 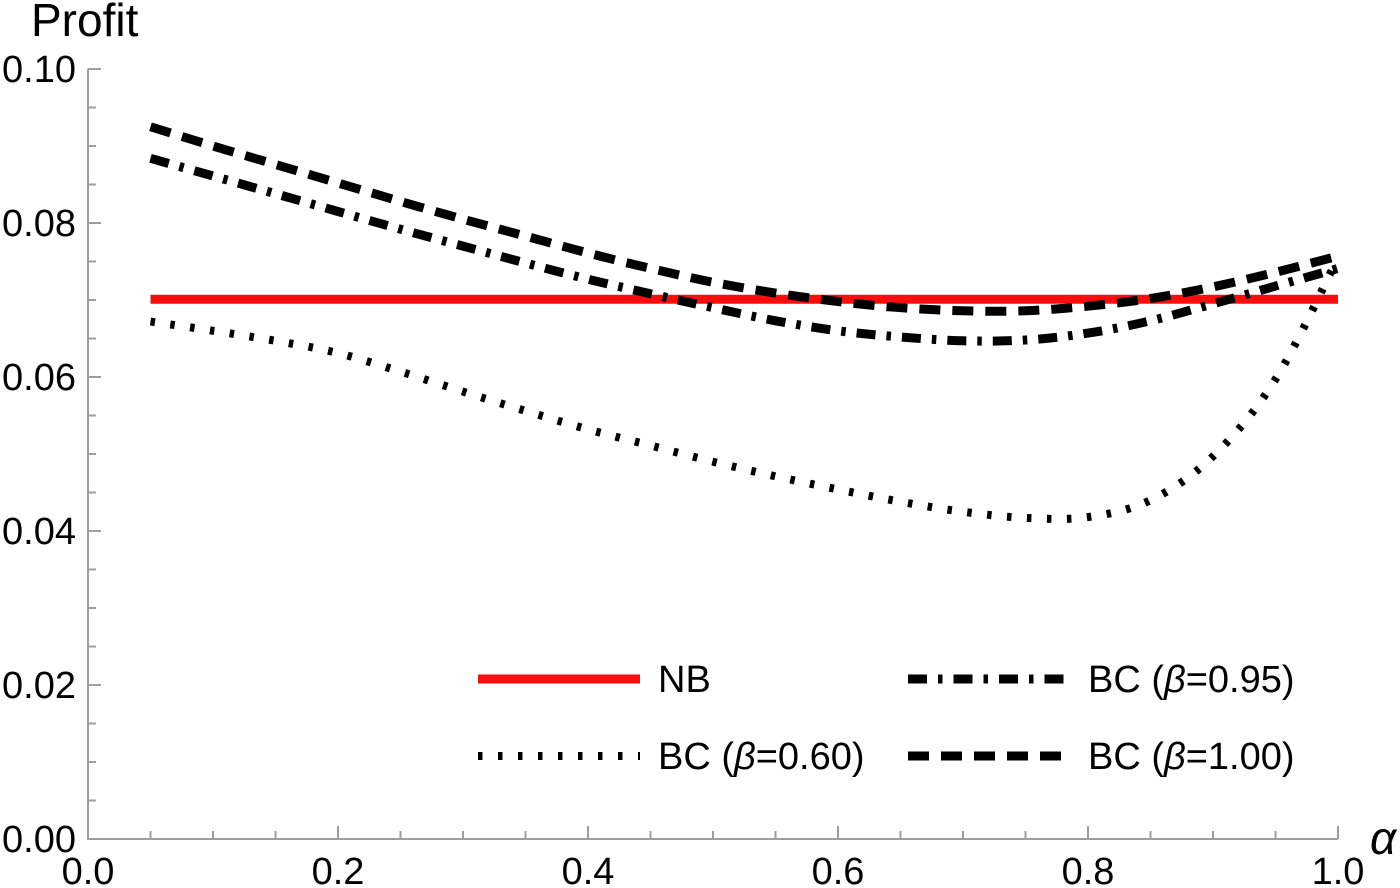 What do you see at coordinates (39, 840) in the screenshot?
I see `y-tick-label: 0.00` at bounding box center [39, 840].